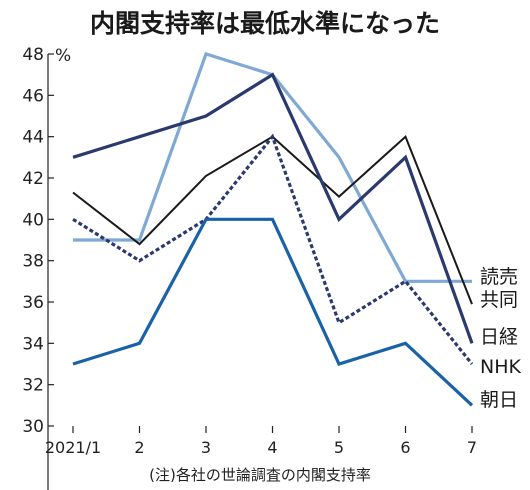 This screenshot has width=530, height=490. Describe the element at coordinates (33, 303) in the screenshot. I see `y-tick-label: 36` at that location.